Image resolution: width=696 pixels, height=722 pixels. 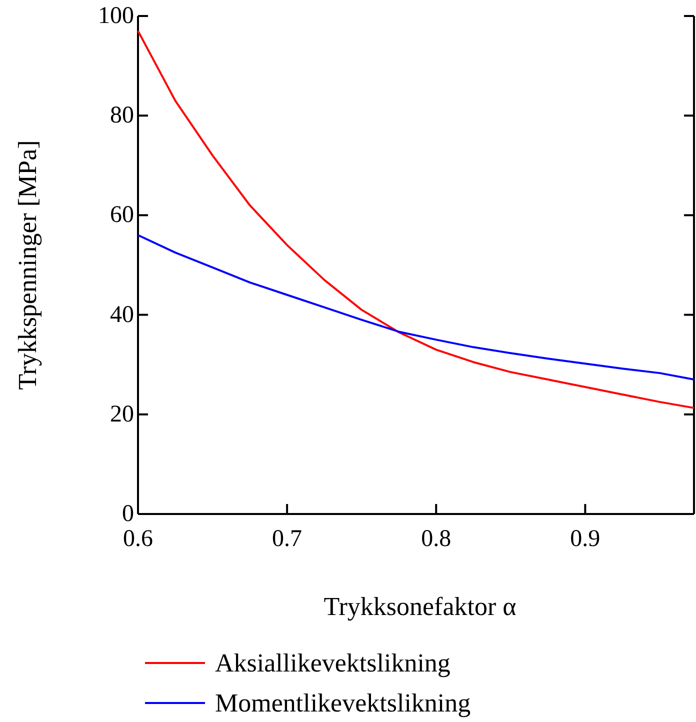 I want to click on y-tick-label: 60, so click(x=122, y=215).